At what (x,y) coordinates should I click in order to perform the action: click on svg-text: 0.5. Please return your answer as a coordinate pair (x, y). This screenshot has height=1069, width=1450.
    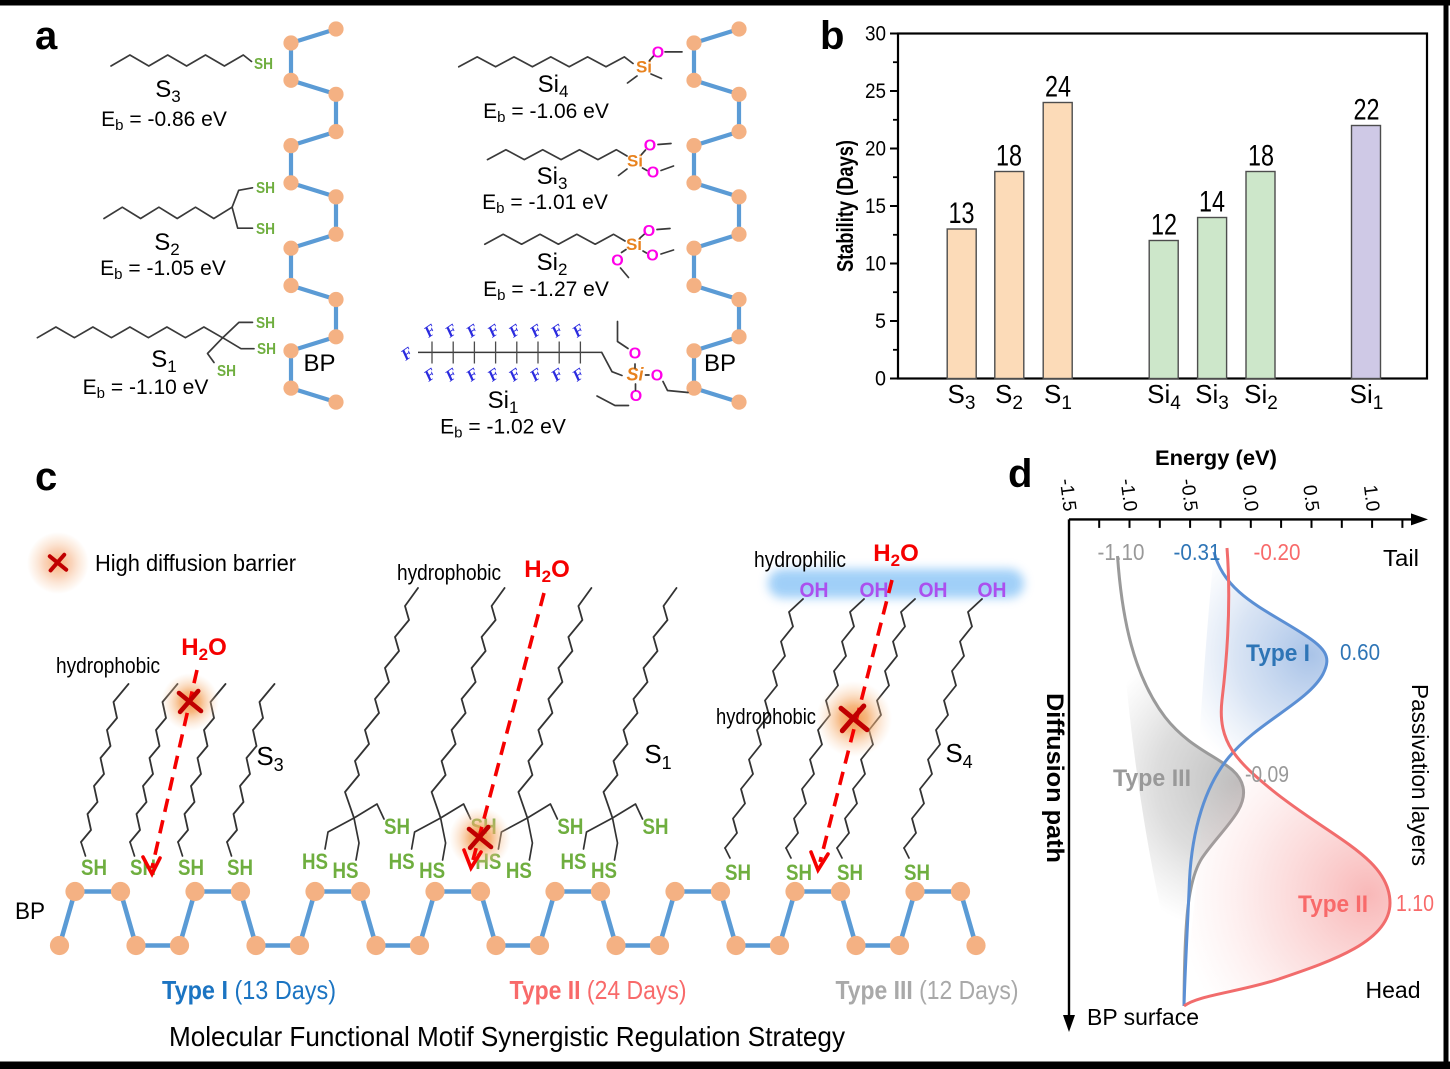
    Looking at the image, I should click on (1310, 498).